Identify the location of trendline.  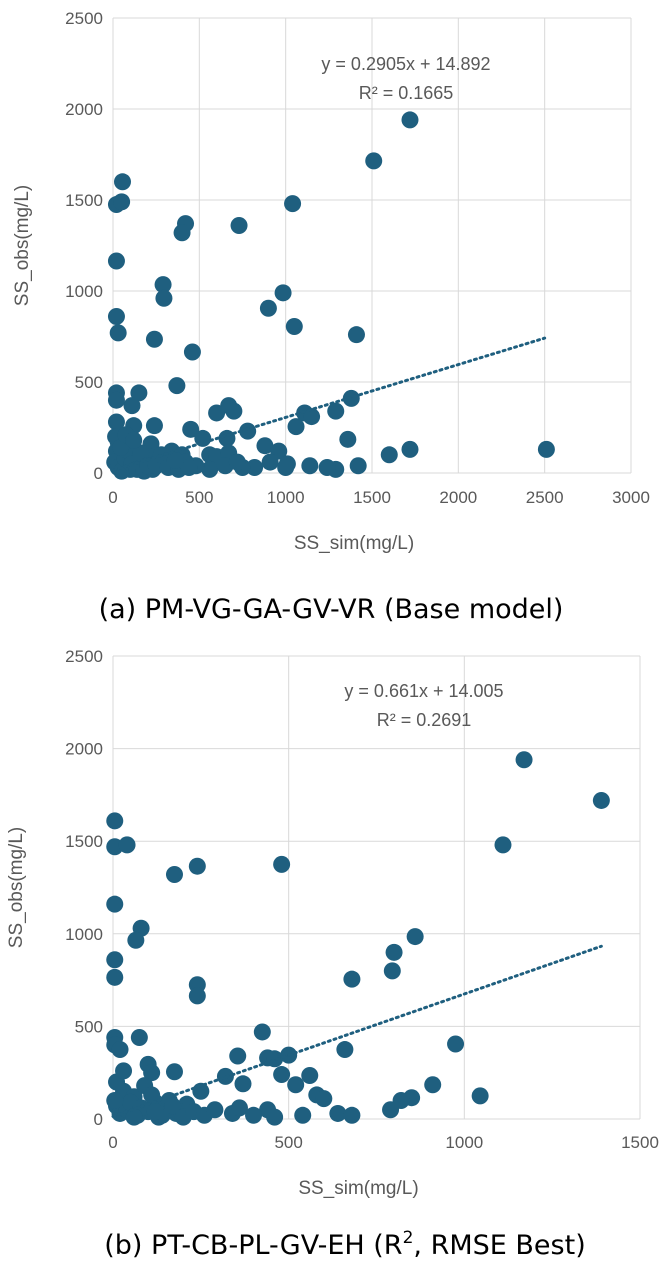
(329, 404).